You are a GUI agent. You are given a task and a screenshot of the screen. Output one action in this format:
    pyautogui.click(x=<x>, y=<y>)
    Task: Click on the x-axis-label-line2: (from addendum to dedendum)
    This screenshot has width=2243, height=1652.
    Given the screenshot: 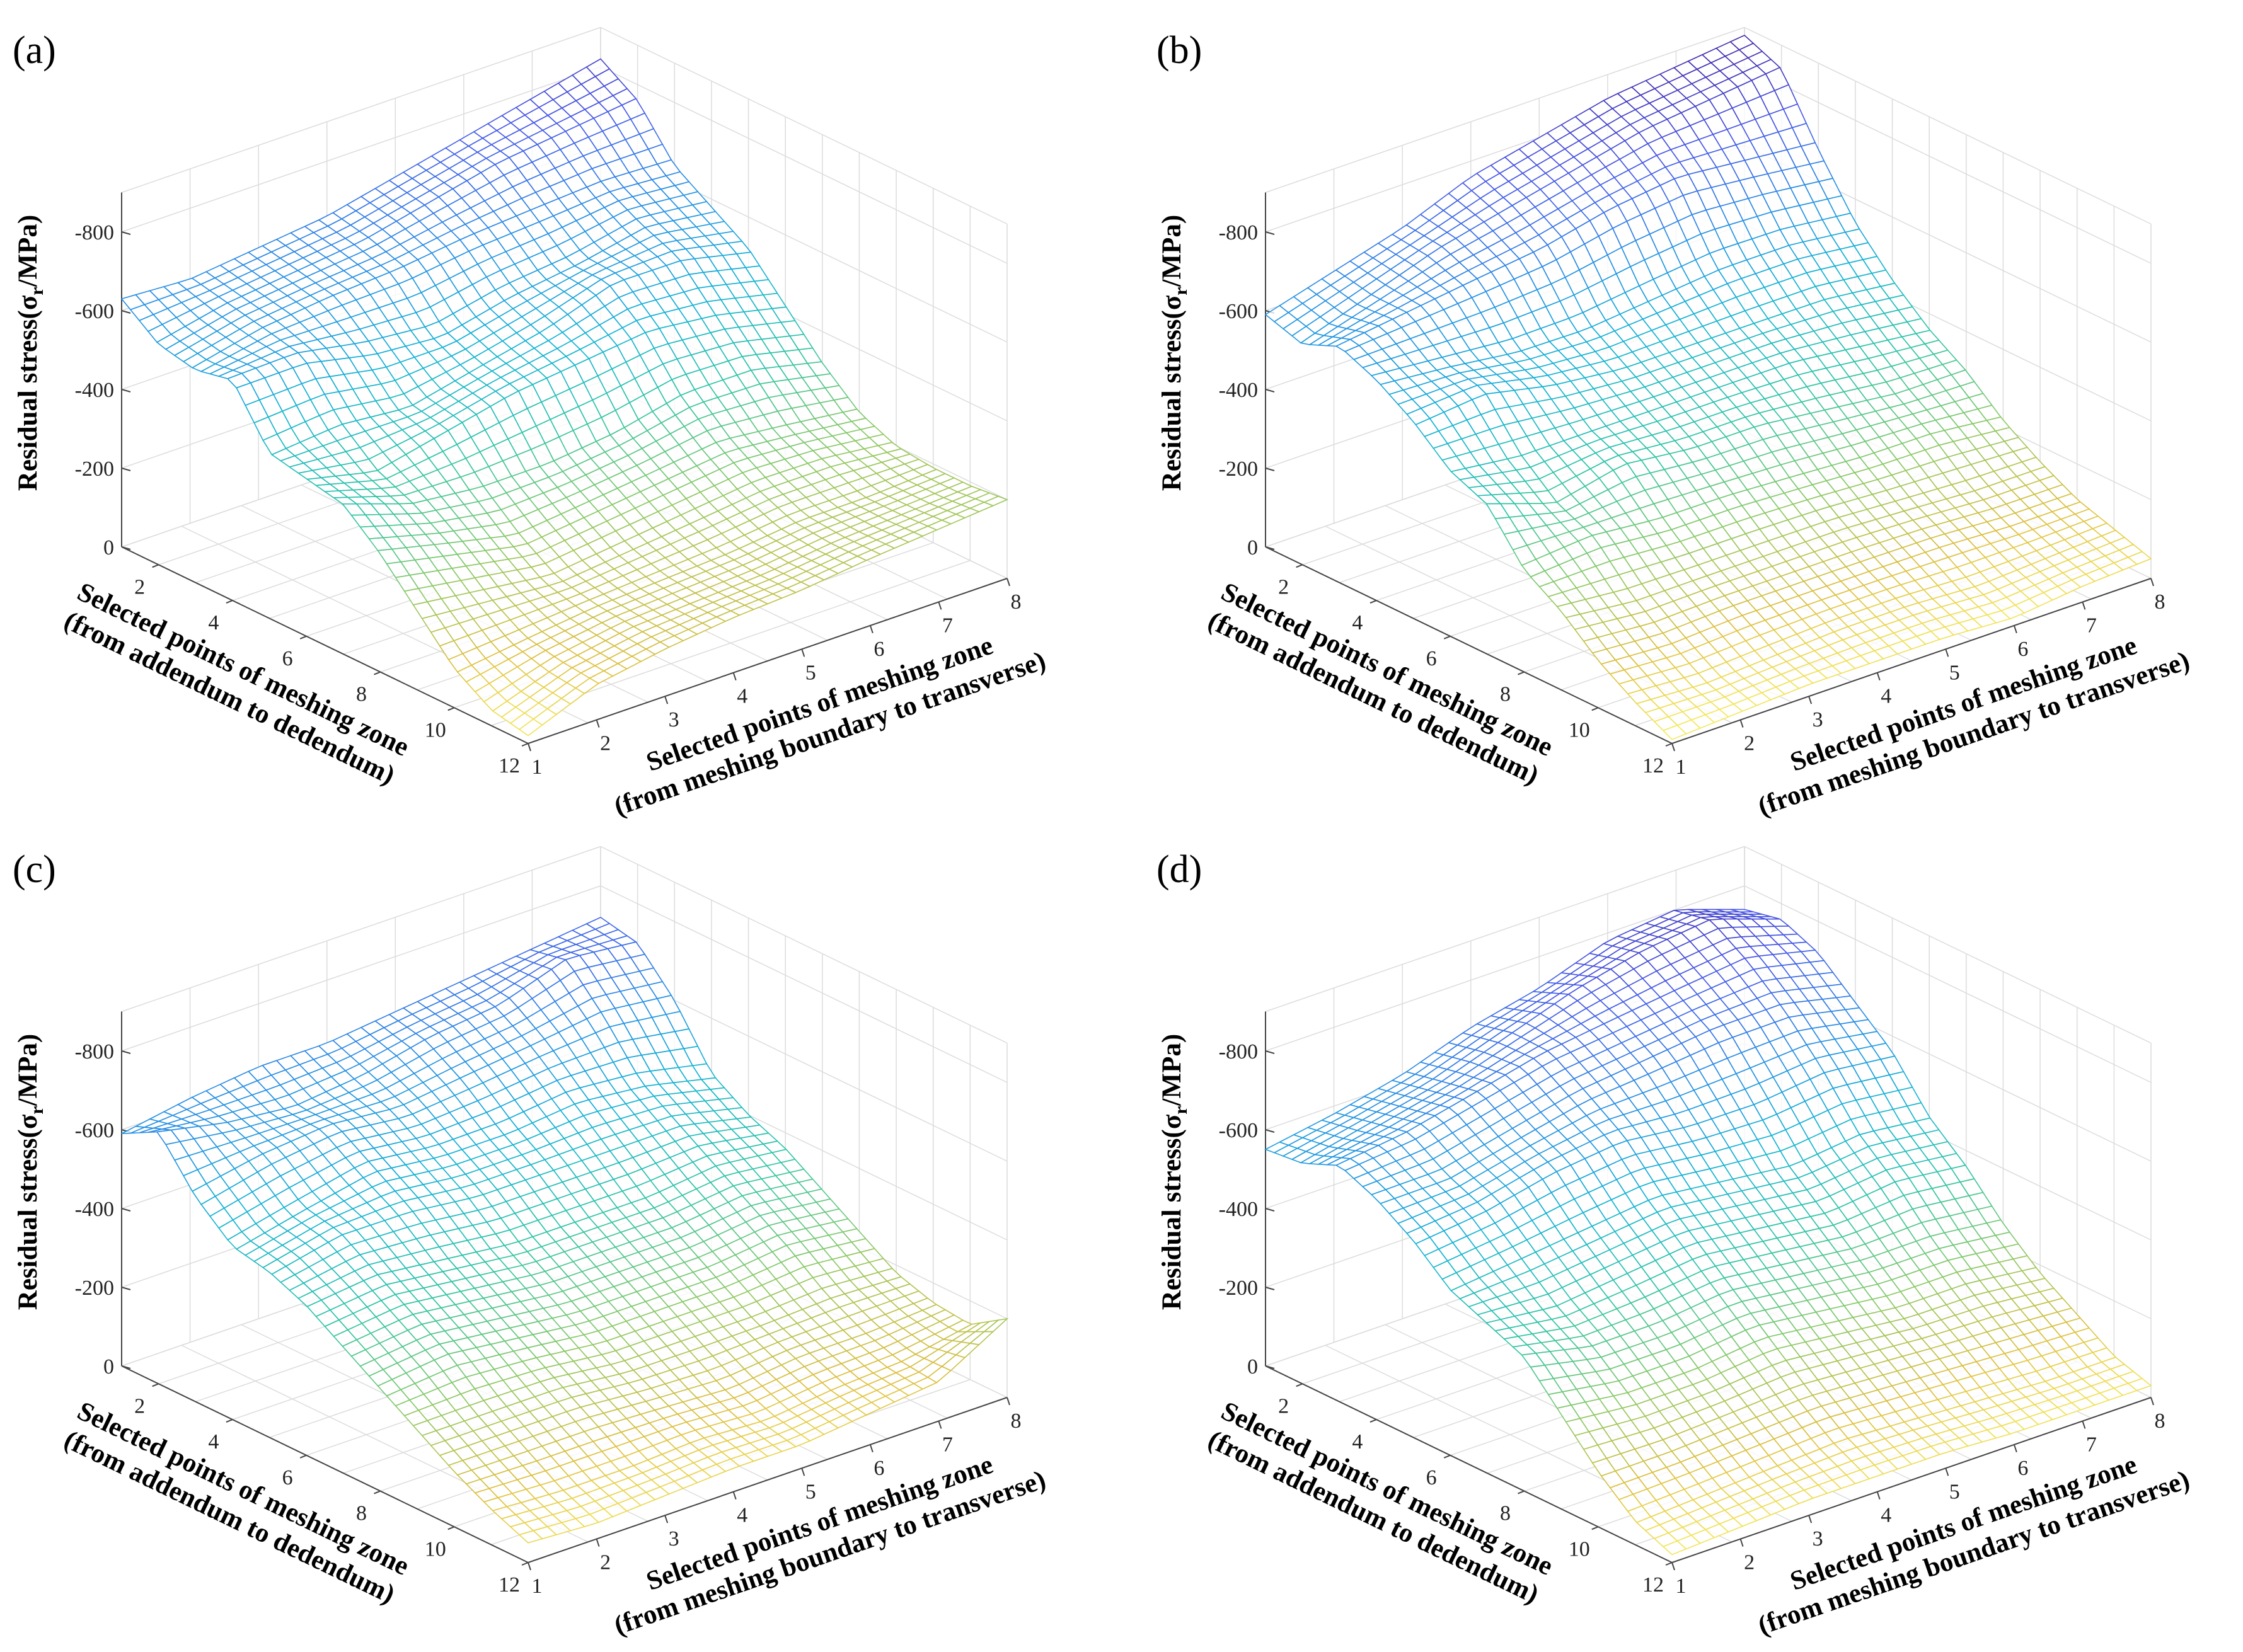 What is the action you would take?
    pyautogui.click(x=230, y=697)
    